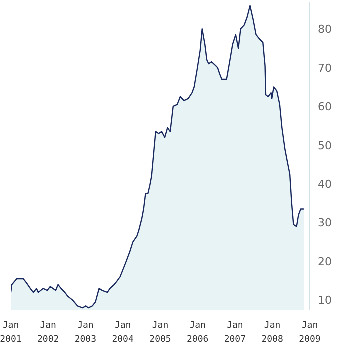 The height and width of the screenshot is (350, 350). Describe the element at coordinates (310, 333) in the screenshot. I see `x-tick-label: Jan 2009` at that location.